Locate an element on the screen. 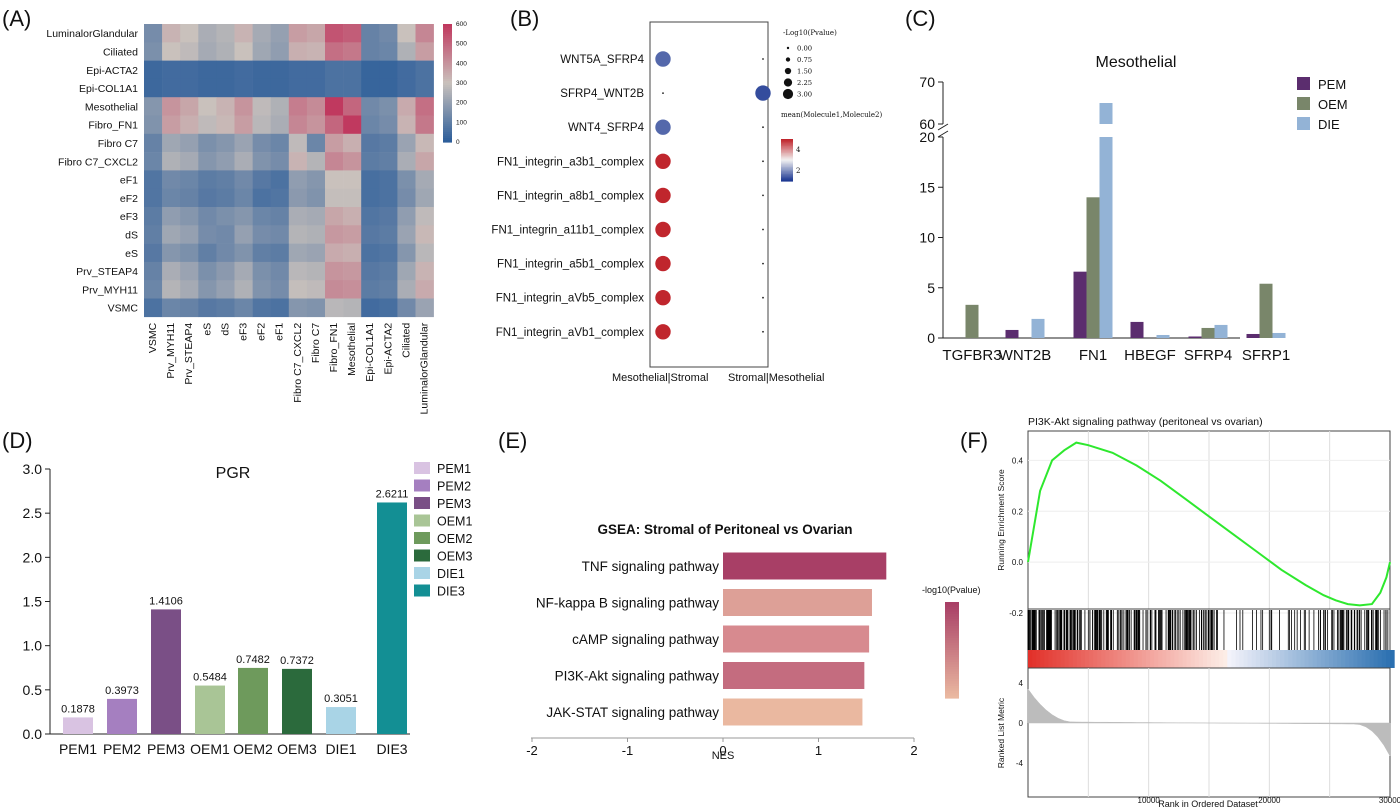 The width and height of the screenshot is (1400, 811). c-category-label: WNT2B is located at coordinates (1025, 355).